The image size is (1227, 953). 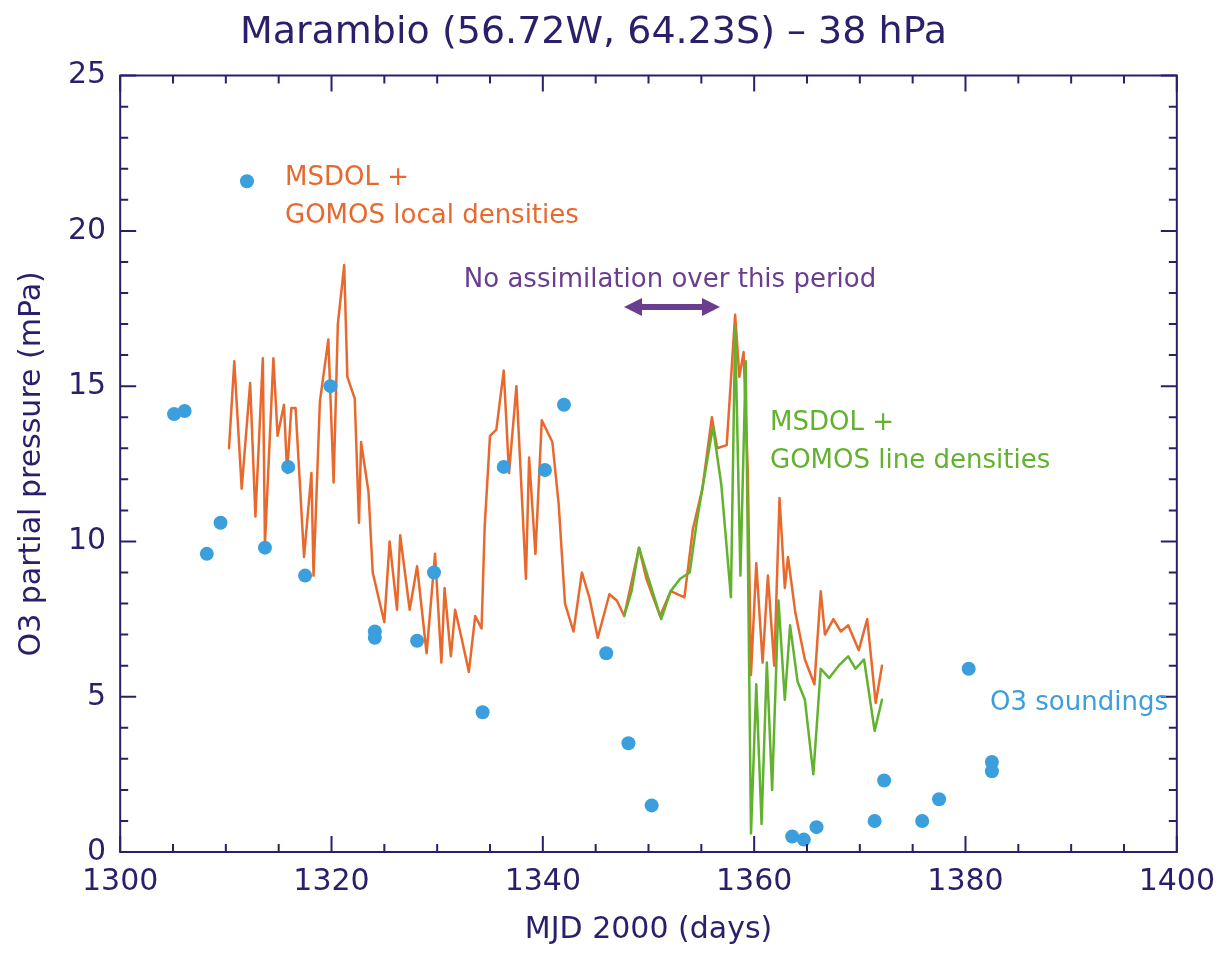 What do you see at coordinates (543, 879) in the screenshot?
I see `x-tick-label: 1340` at bounding box center [543, 879].